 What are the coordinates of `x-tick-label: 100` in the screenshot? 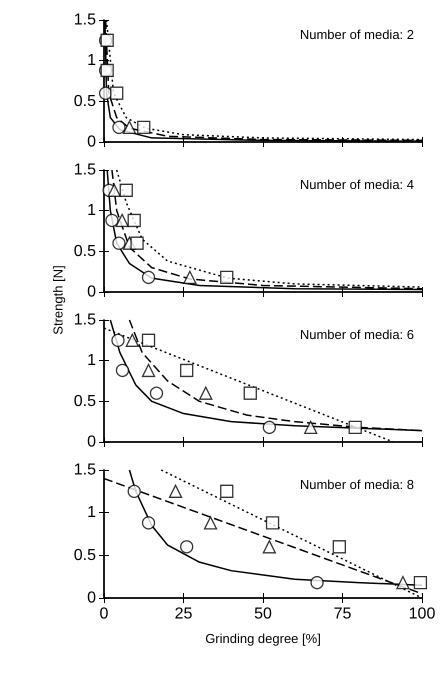 It's located at (422, 614).